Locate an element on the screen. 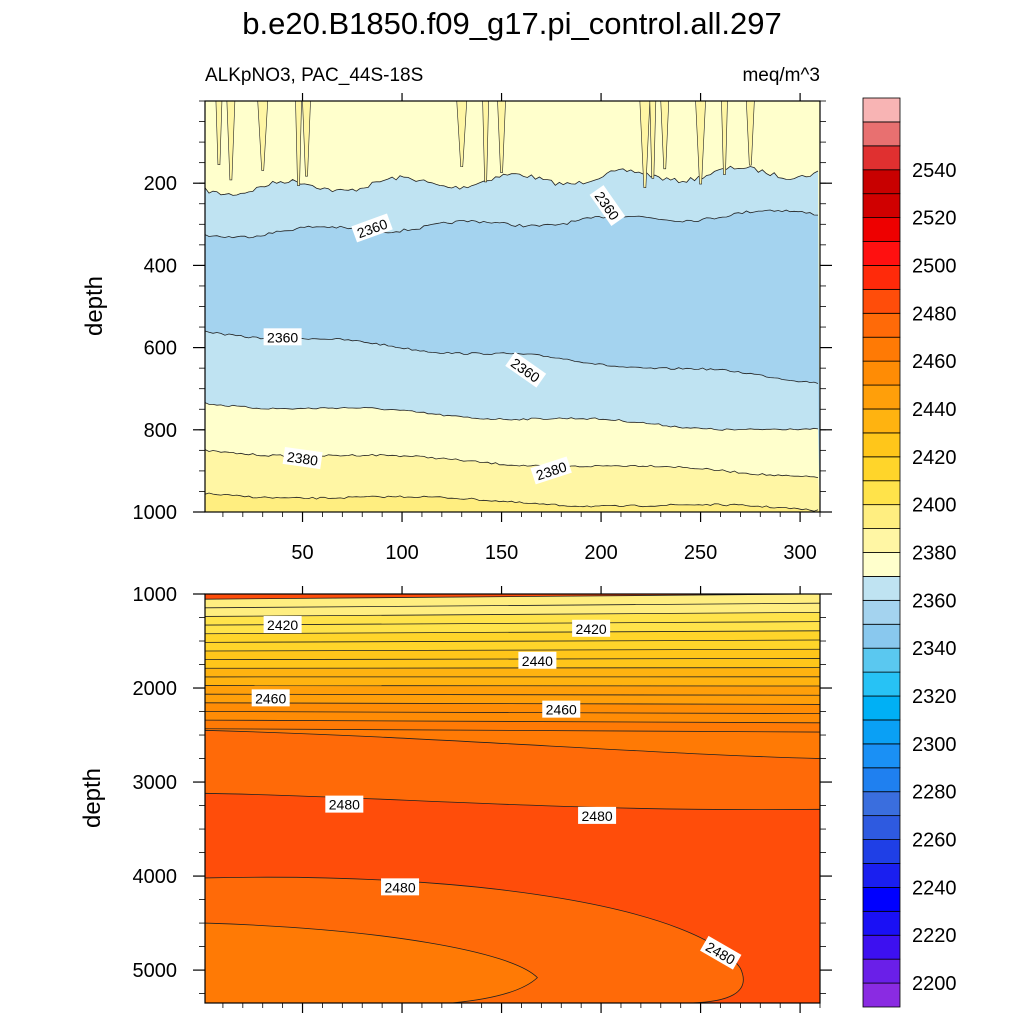 The height and width of the screenshot is (1024, 1024). colorbar-label: 2380 is located at coordinates (934, 554).